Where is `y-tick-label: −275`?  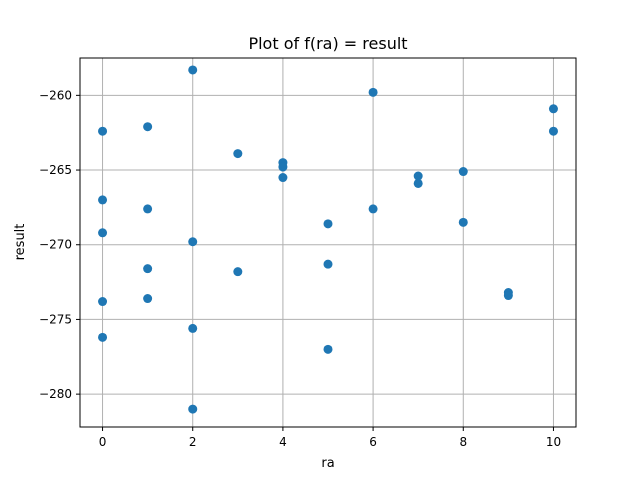
y-tick-label: −275 is located at coordinates (55, 319).